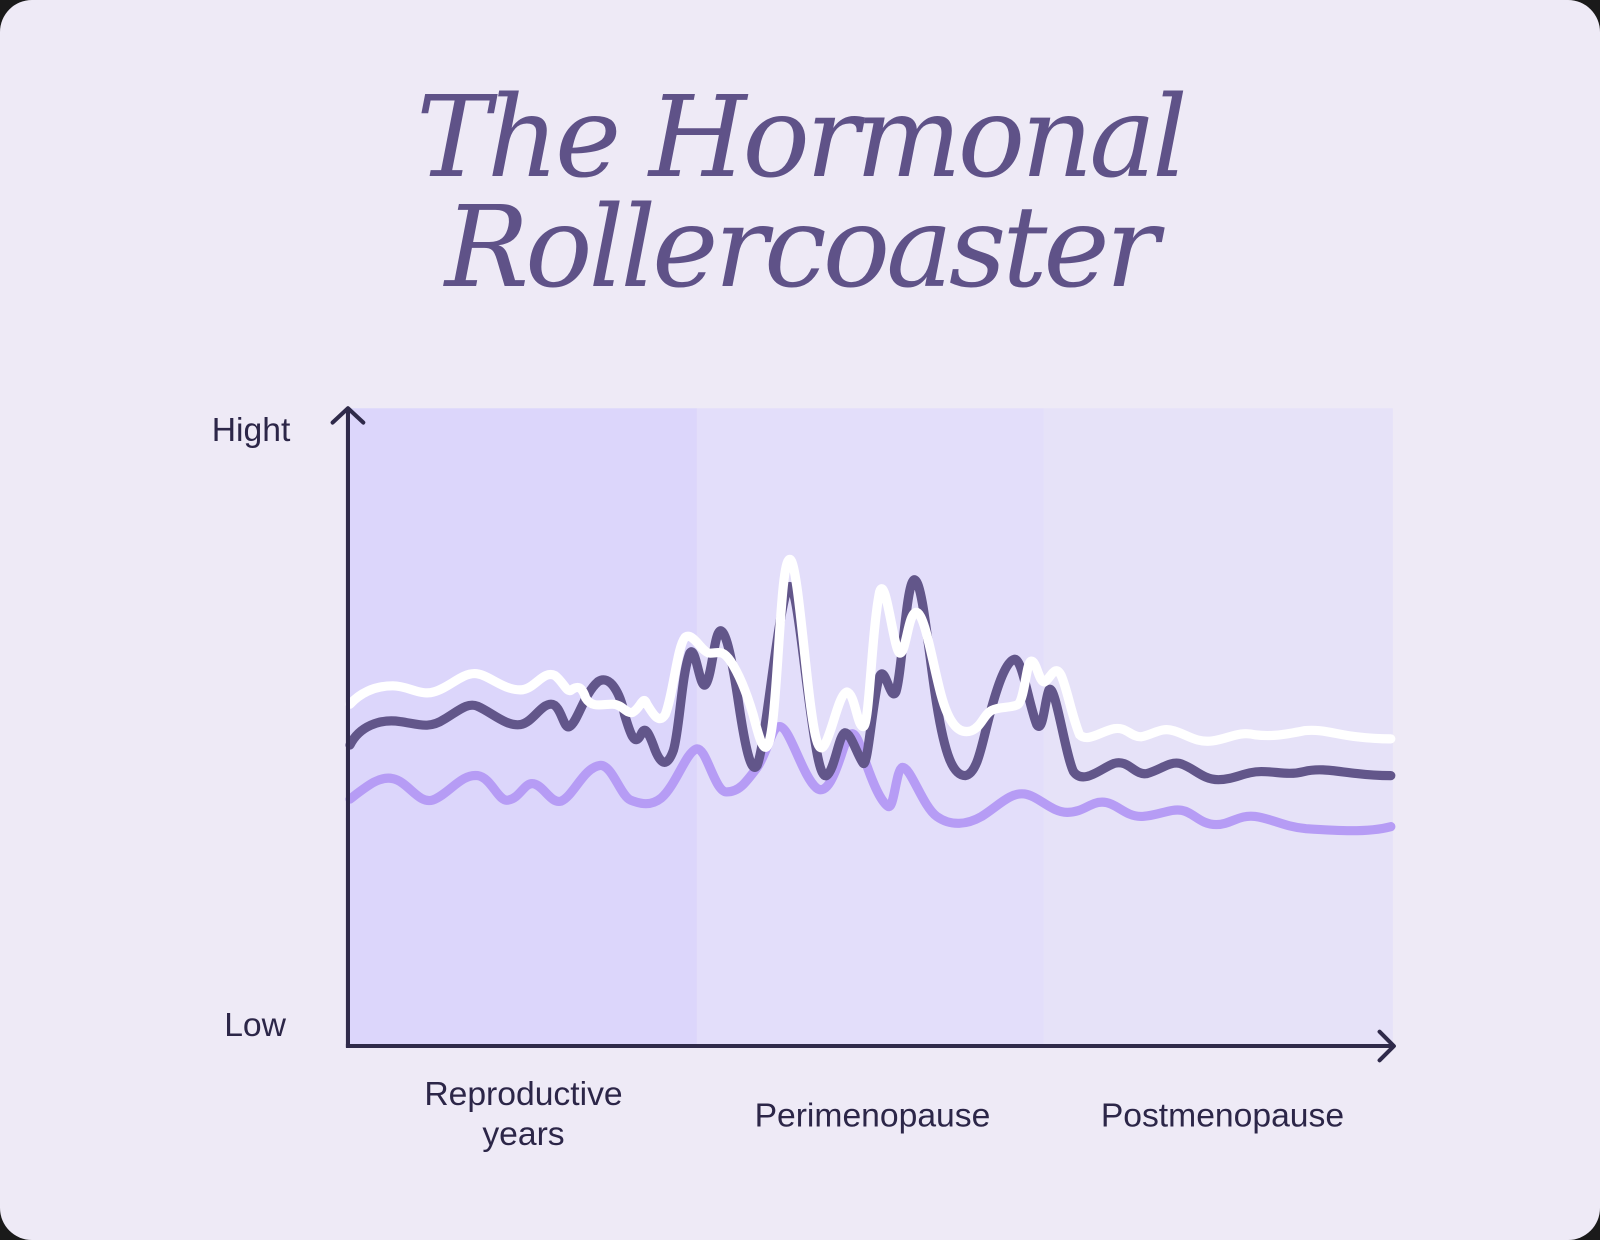 The width and height of the screenshot is (1600, 1240). Describe the element at coordinates (348, 415) in the screenshot. I see `y-axis-arrow-icon` at that location.